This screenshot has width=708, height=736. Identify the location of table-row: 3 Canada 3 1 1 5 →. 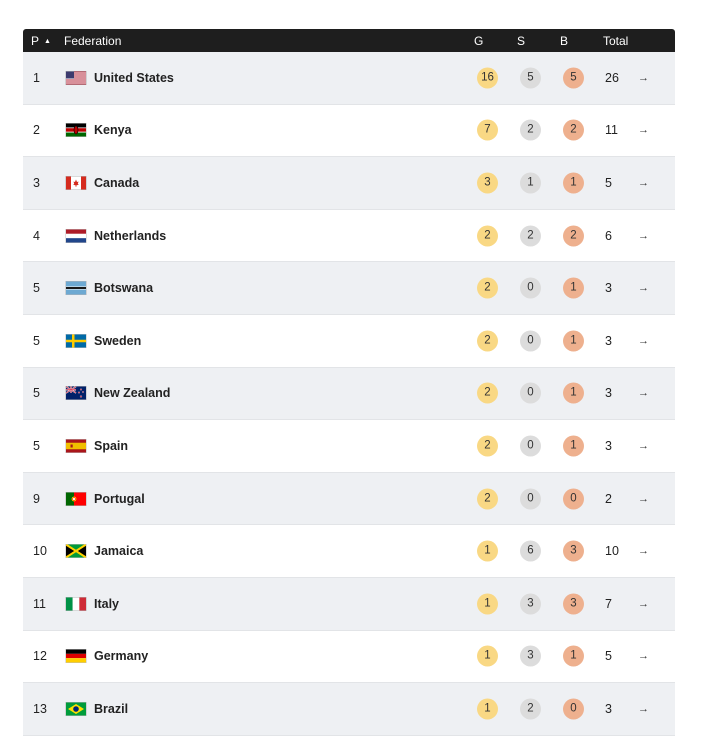
(349, 183).